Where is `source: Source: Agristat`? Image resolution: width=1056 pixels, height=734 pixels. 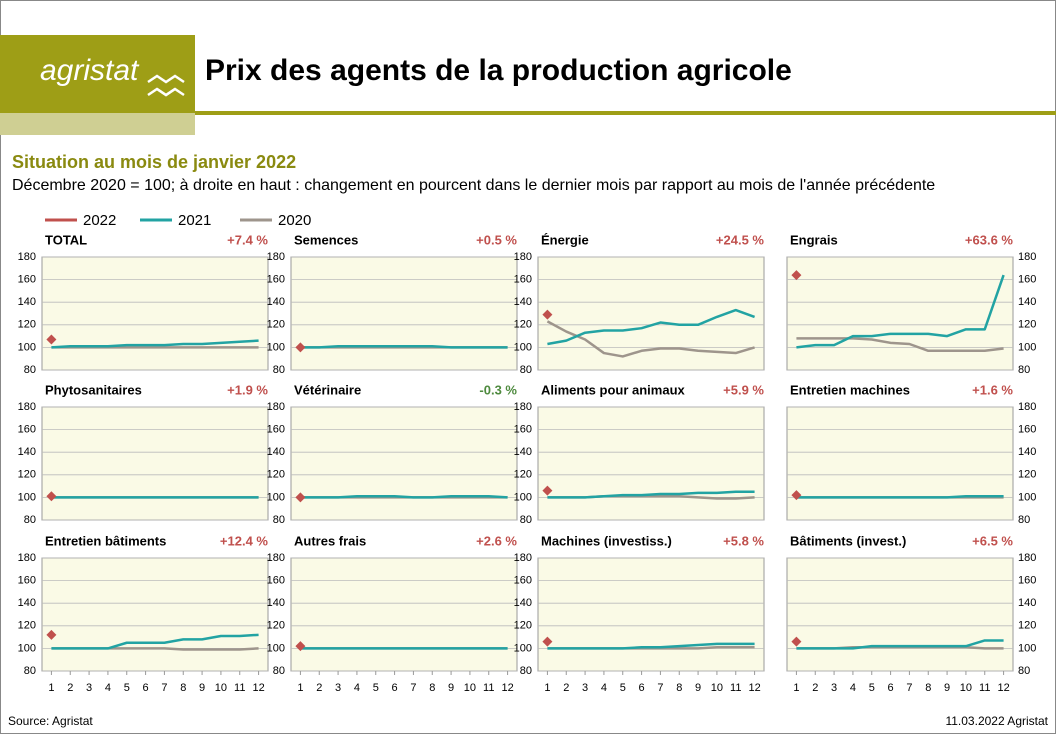 source: Source: Agristat is located at coordinates (50, 721).